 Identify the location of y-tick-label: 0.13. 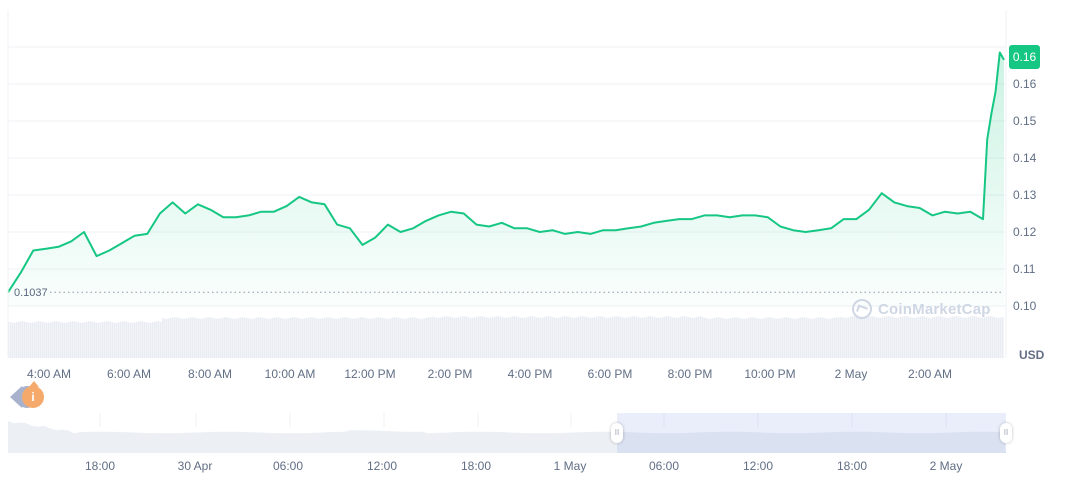
(1025, 195).